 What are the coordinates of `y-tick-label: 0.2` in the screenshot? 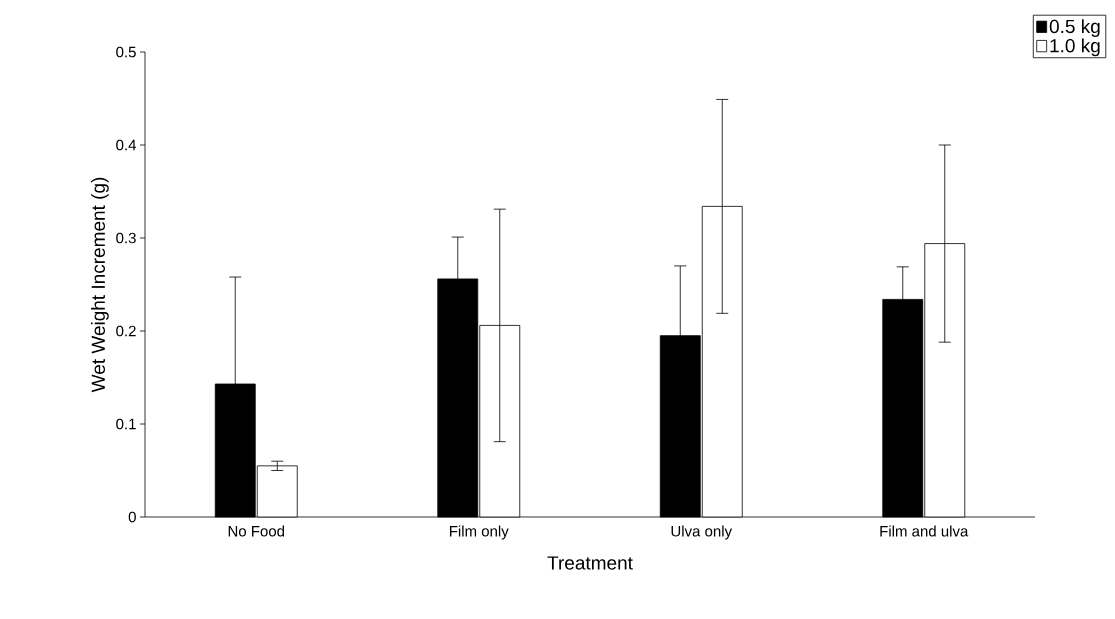 It's located at (126, 331).